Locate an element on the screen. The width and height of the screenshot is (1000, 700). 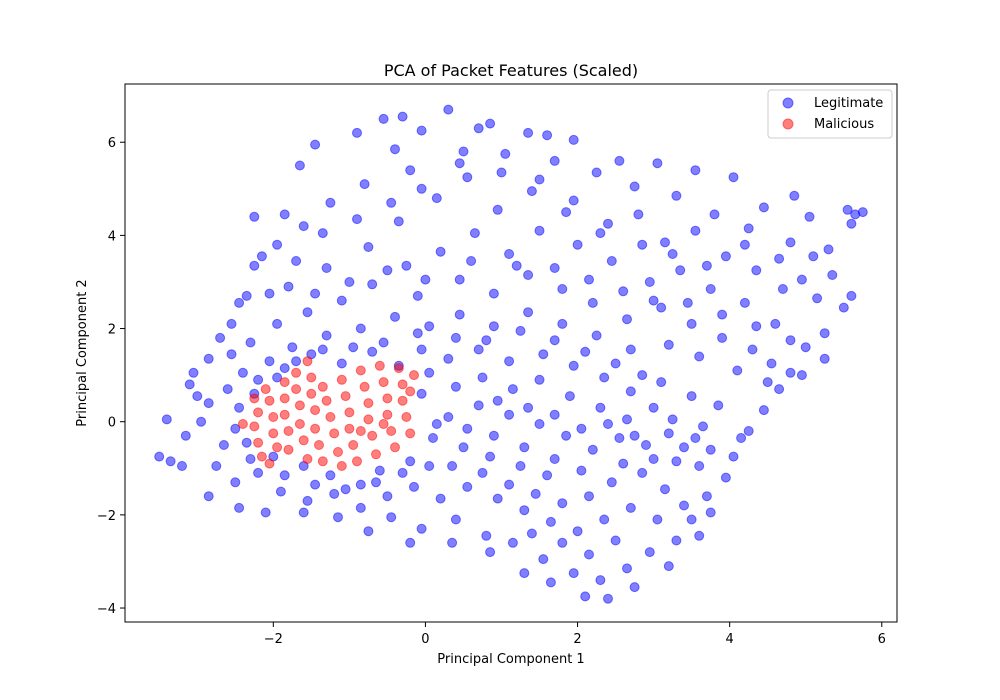
legend-frame is located at coordinates (830, 114).